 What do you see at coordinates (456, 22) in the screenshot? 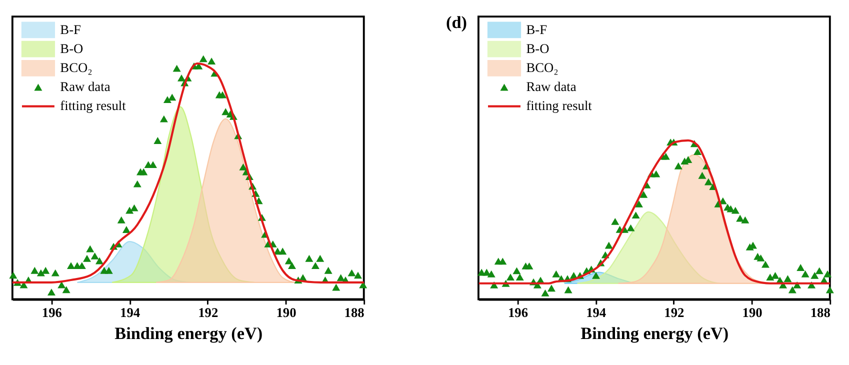
I see `text: (d)` at bounding box center [456, 22].